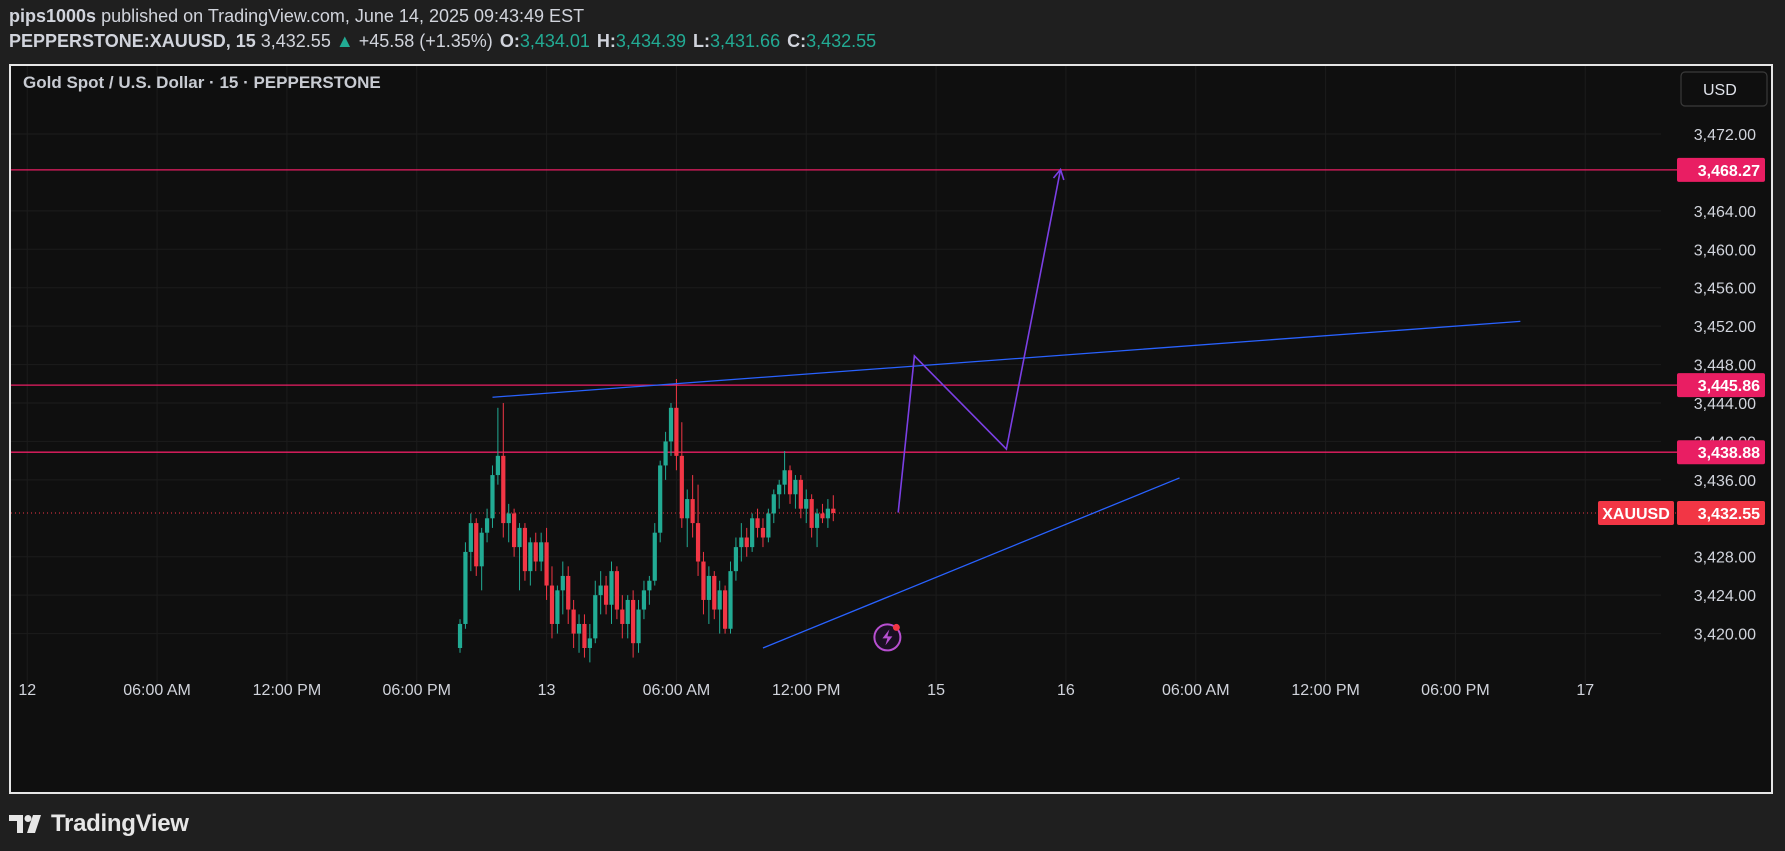  I want to click on high-label: H:, so click(606, 41).